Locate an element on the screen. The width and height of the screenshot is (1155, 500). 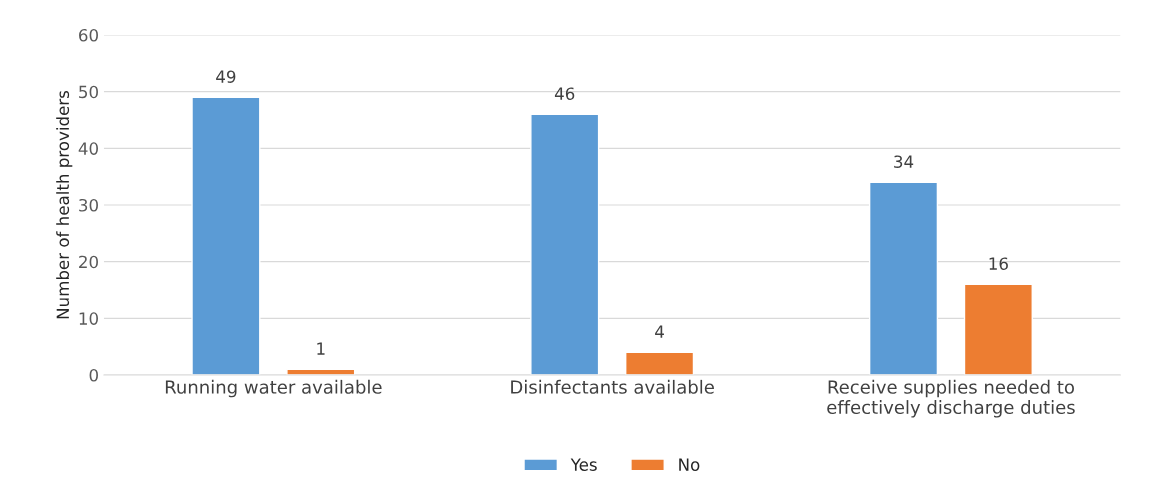
data-label: 46 is located at coordinates (564, 93).